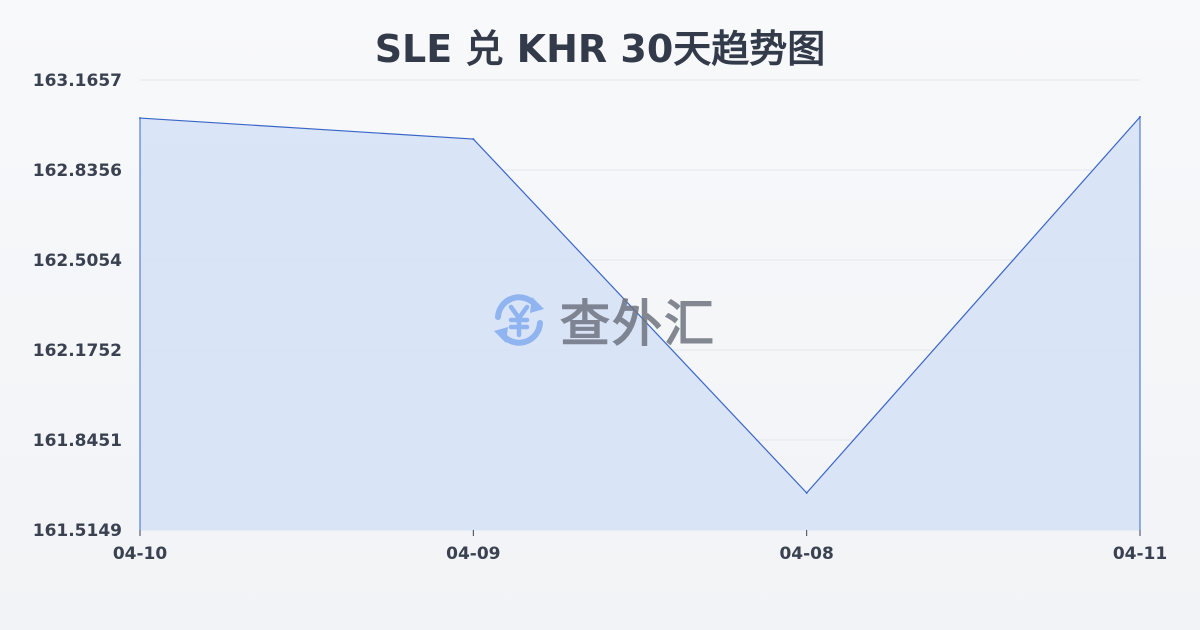 The image size is (1200, 630). I want to click on y-tick-label: 162.5054, so click(77, 261).